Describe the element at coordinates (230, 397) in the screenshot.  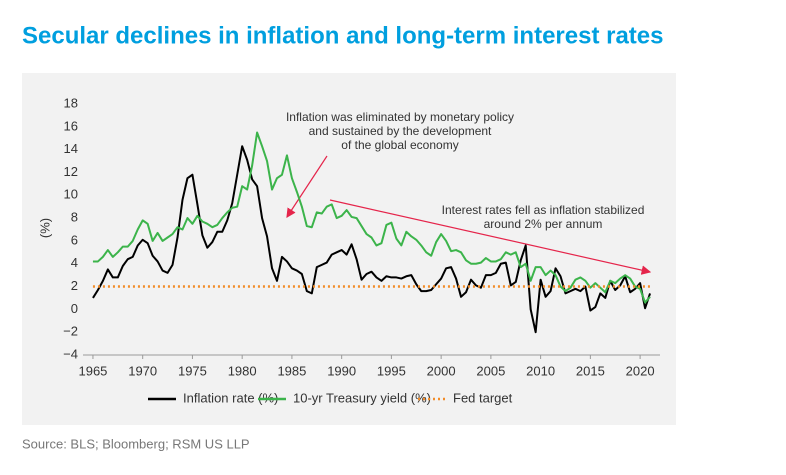
I see `legend-label: Inflation rate (%)` at that location.